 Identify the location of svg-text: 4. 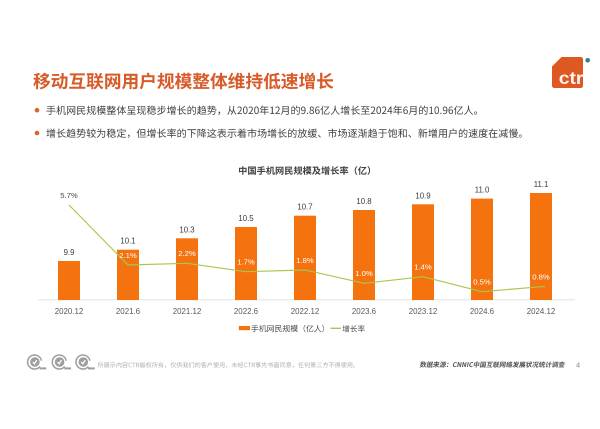
(578, 365).